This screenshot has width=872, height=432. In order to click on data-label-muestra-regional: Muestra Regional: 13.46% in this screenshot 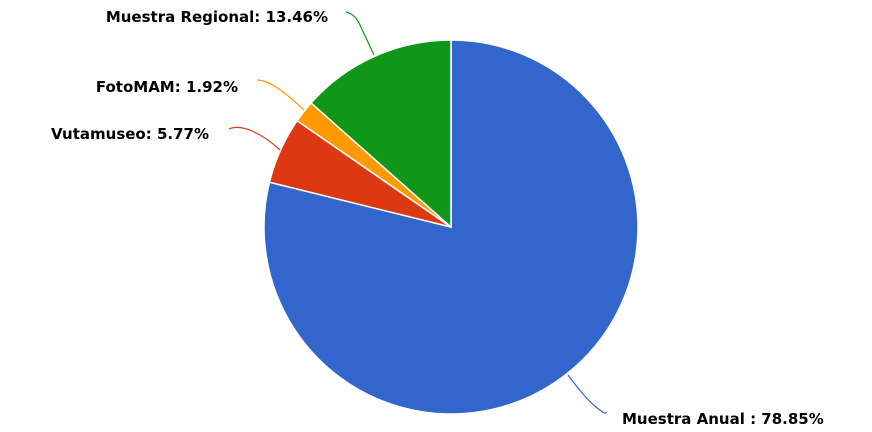, I will do `click(217, 17)`.